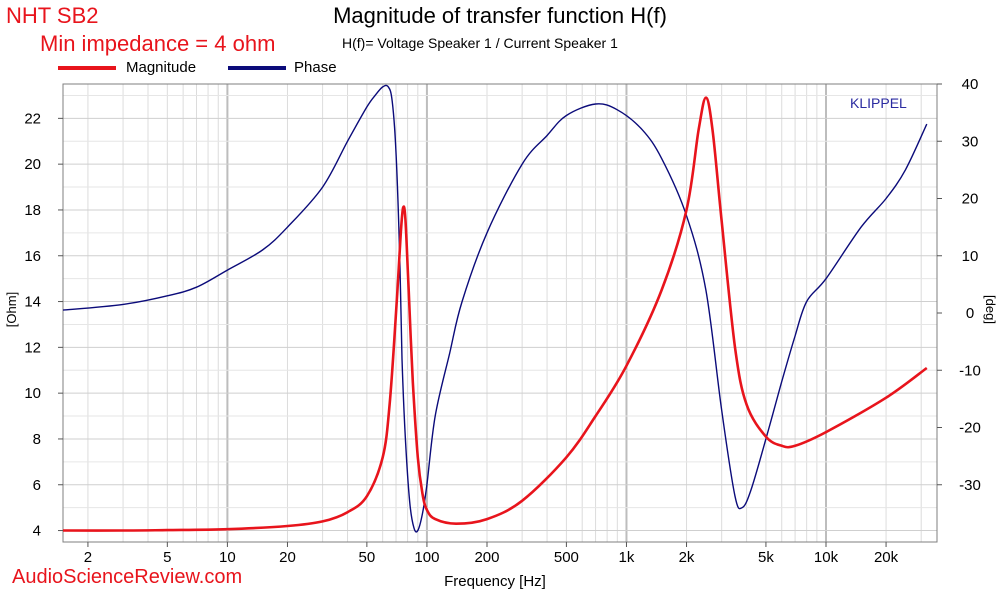  Describe the element at coordinates (486, 557) in the screenshot. I see `x-tick-label: 200` at that location.